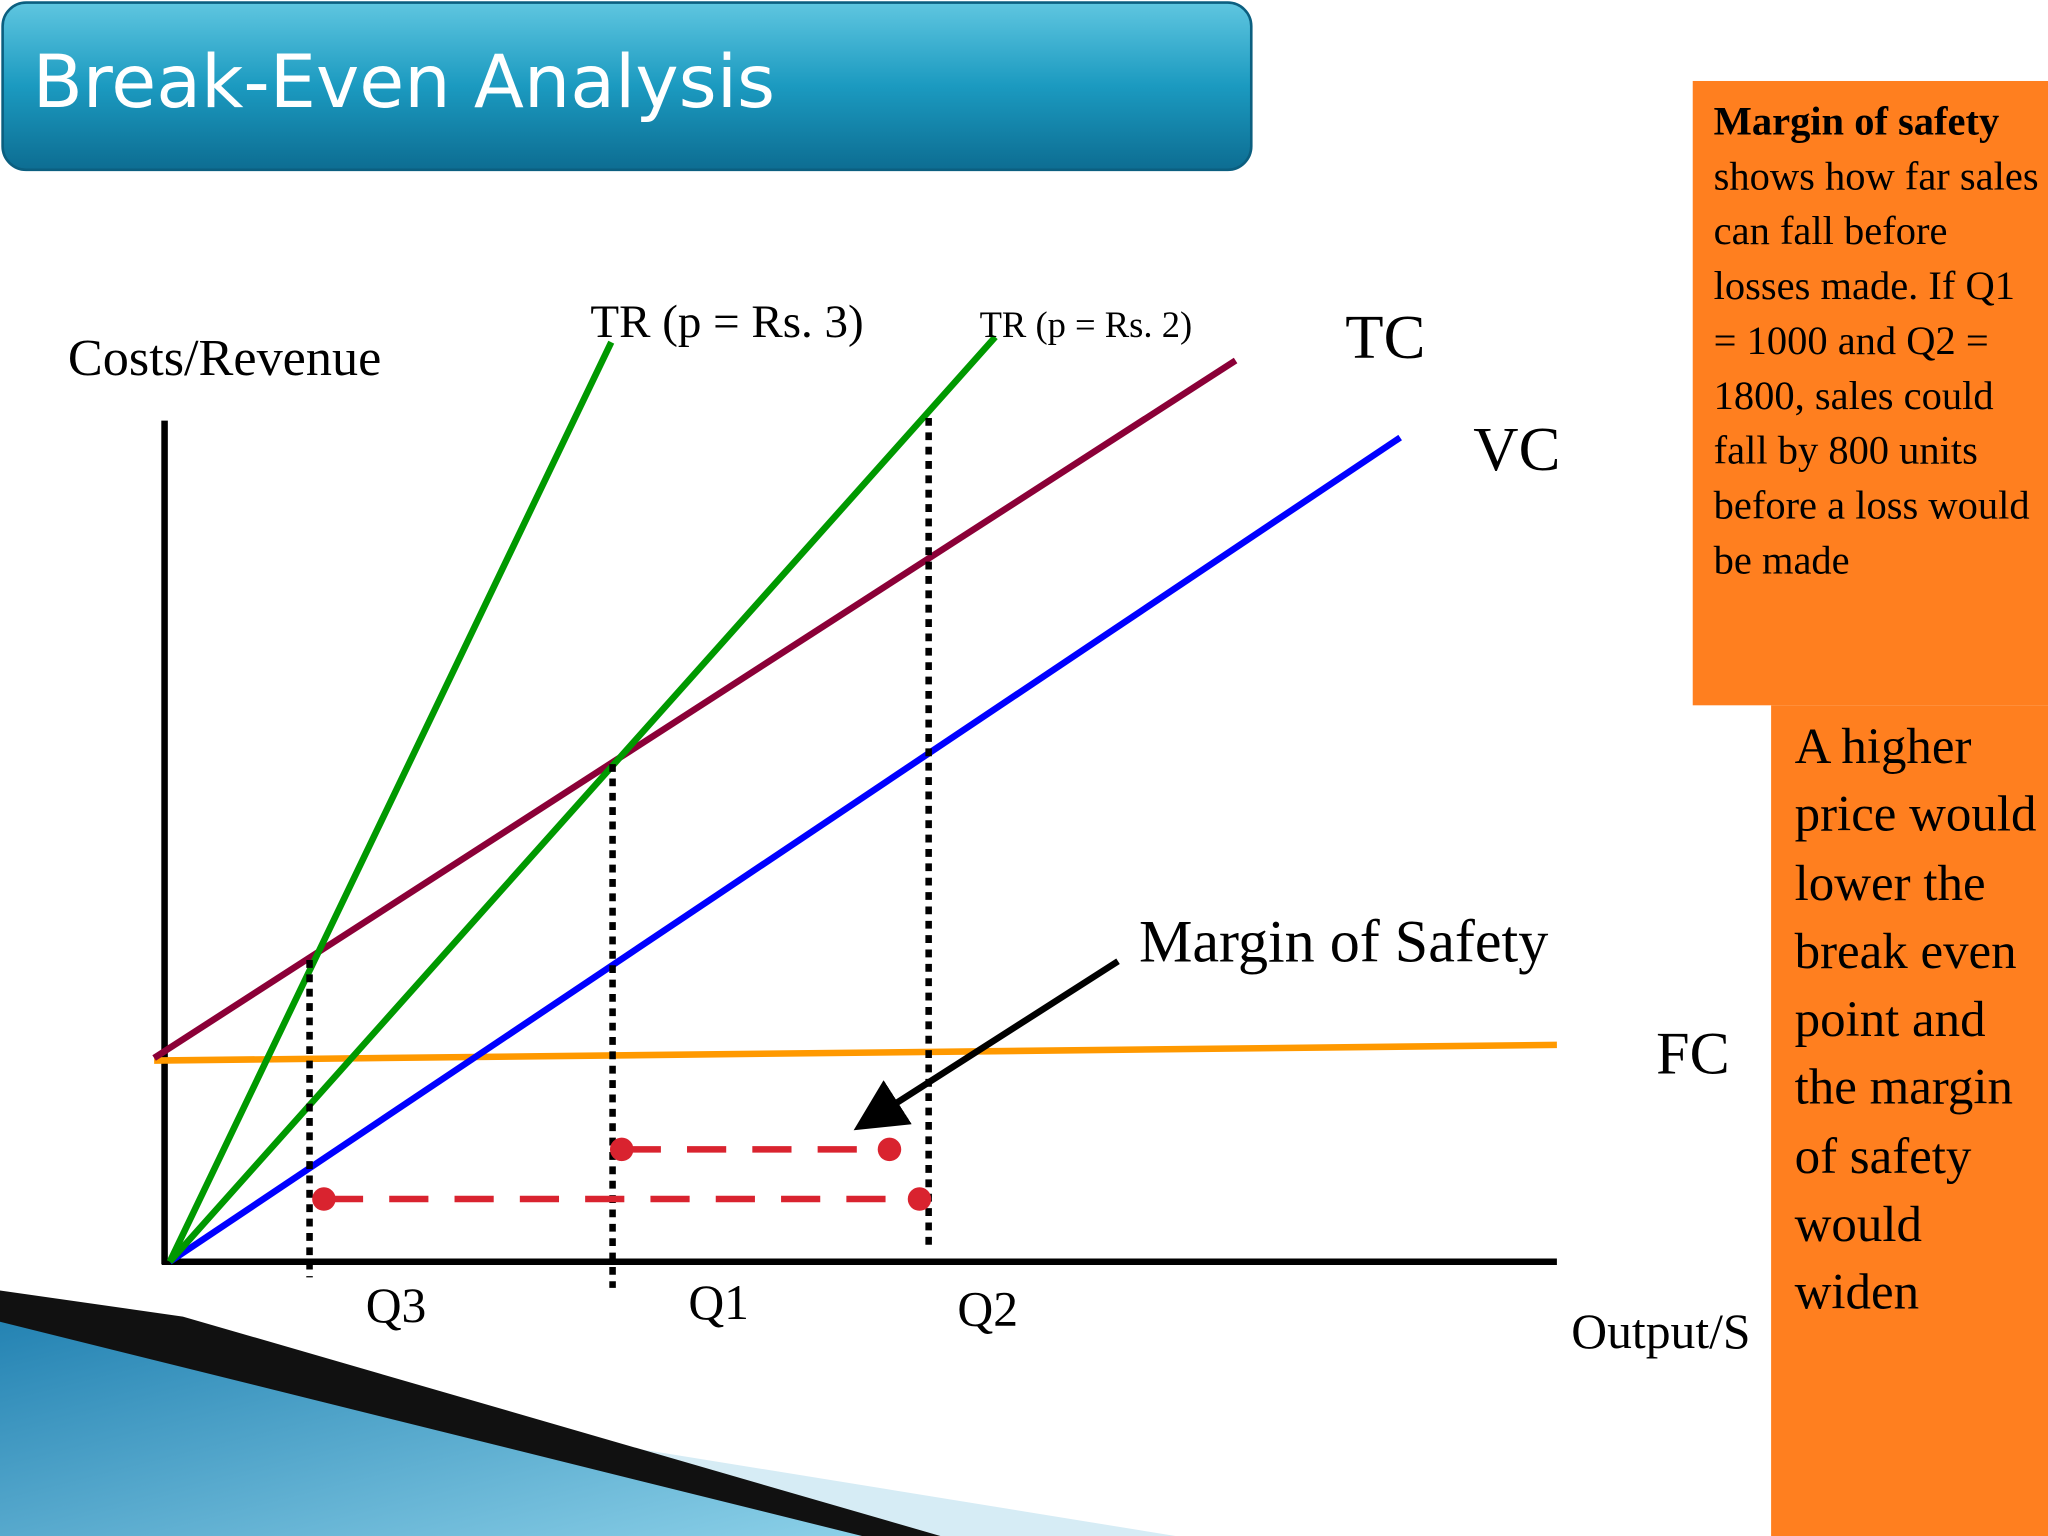 This screenshot has height=1536, width=2048. Describe the element at coordinates (1385, 337) in the screenshot. I see `tc-label: TC` at that location.